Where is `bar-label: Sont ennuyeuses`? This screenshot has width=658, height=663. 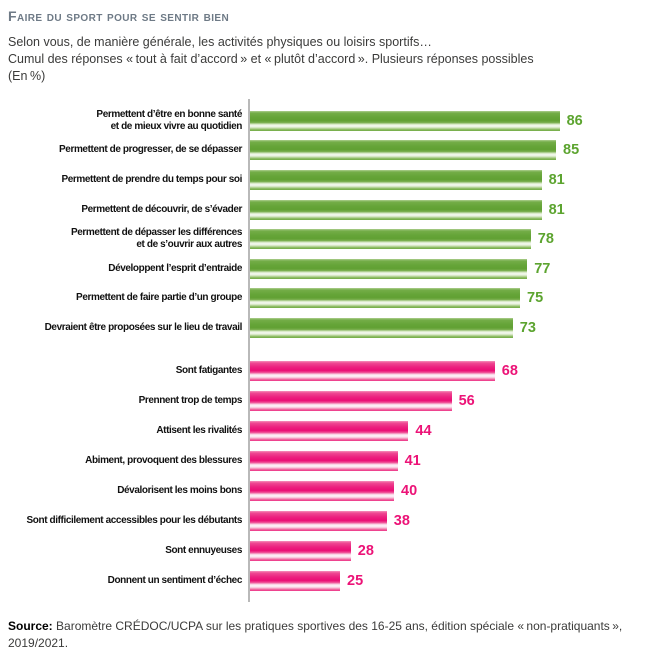 bar-label: Sont ennuyeuses is located at coordinates (203, 550).